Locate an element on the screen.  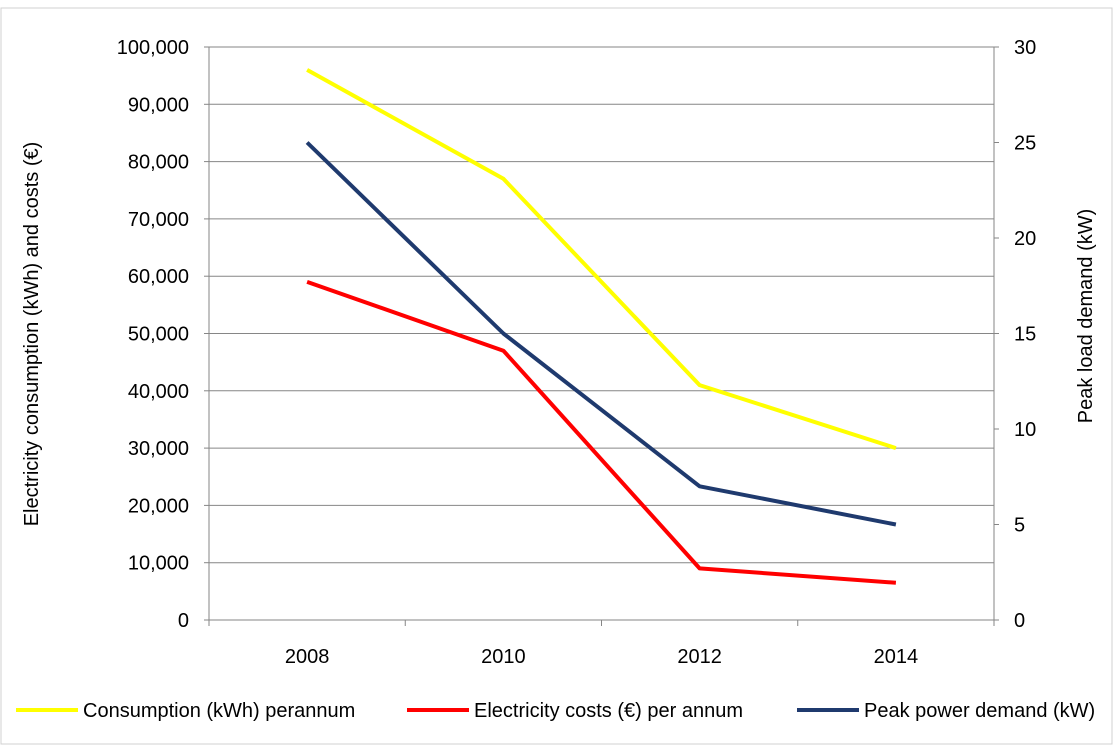
legend-label: Peak power demand (kW) is located at coordinates (979, 711).